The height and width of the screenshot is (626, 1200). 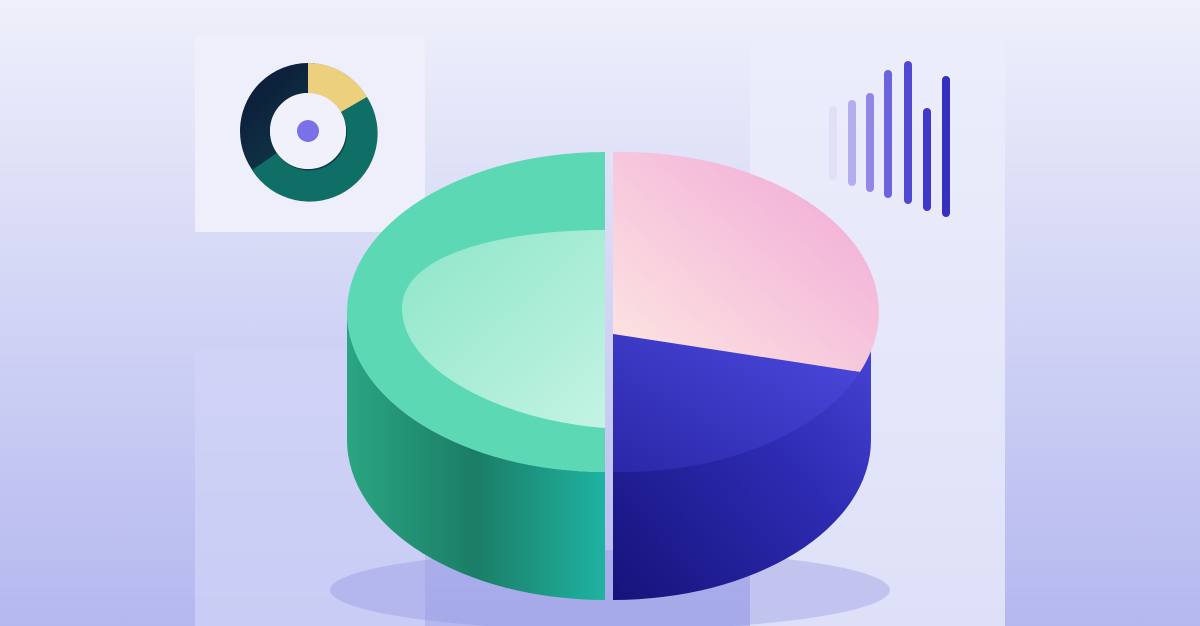 I want to click on donut-dot, so click(x=308, y=131).